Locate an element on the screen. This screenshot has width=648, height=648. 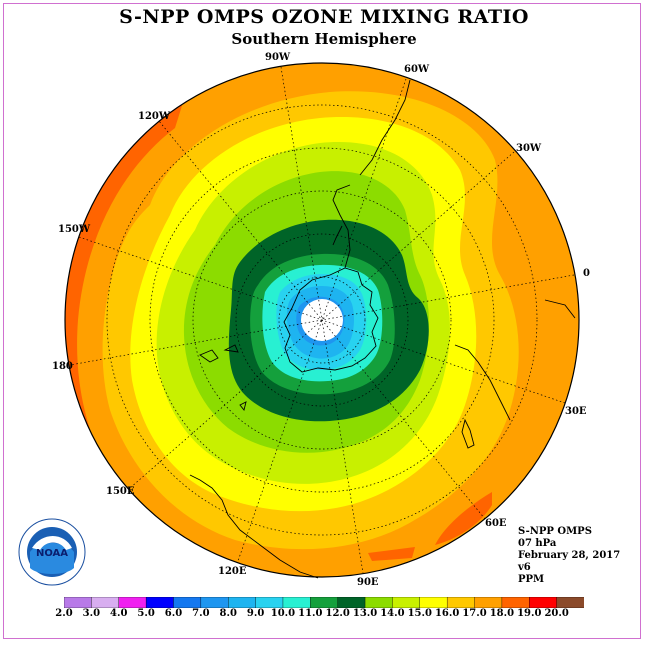
antarctic-peninsula is located at coordinates (341, 226).